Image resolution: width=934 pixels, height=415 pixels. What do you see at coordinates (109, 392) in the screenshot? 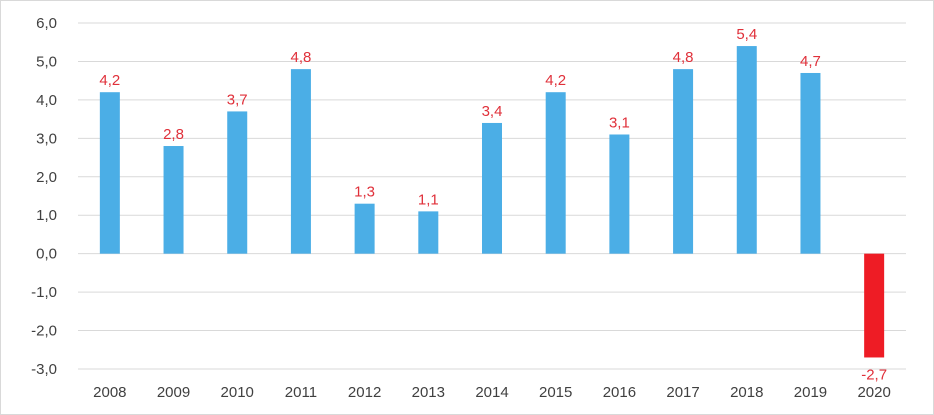
I see `x-tick-label: 2008` at bounding box center [109, 392].